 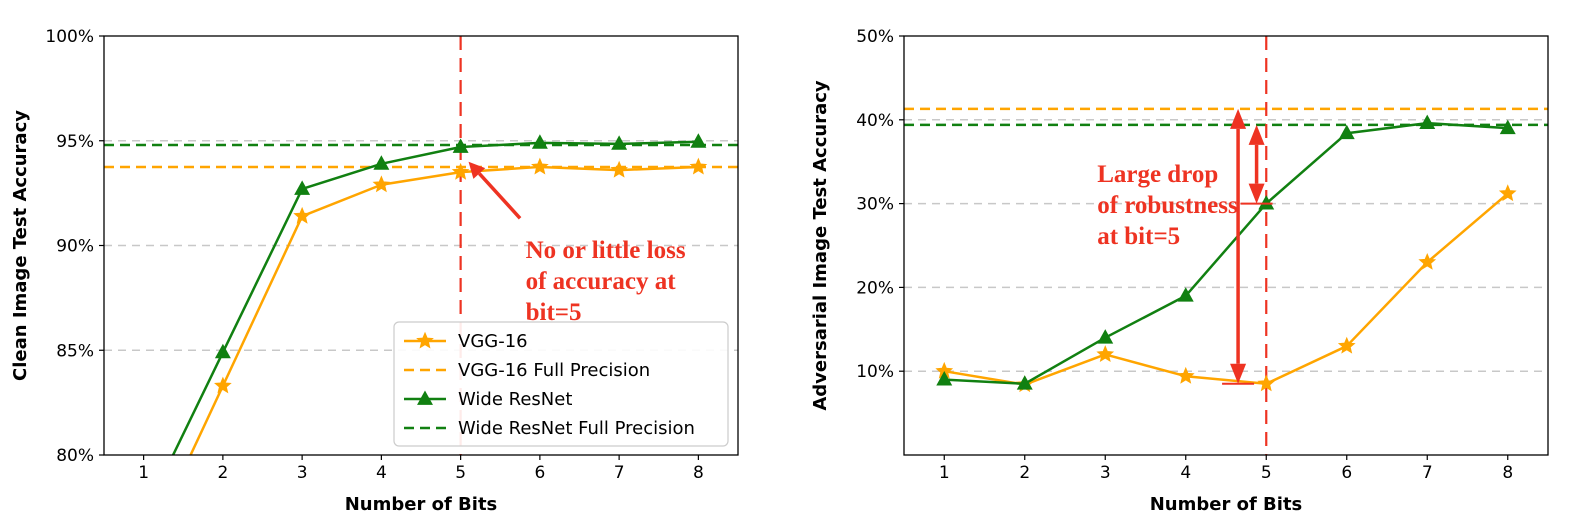 What do you see at coordinates (875, 288) in the screenshot?
I see `y-tick-label: 20%` at bounding box center [875, 288].